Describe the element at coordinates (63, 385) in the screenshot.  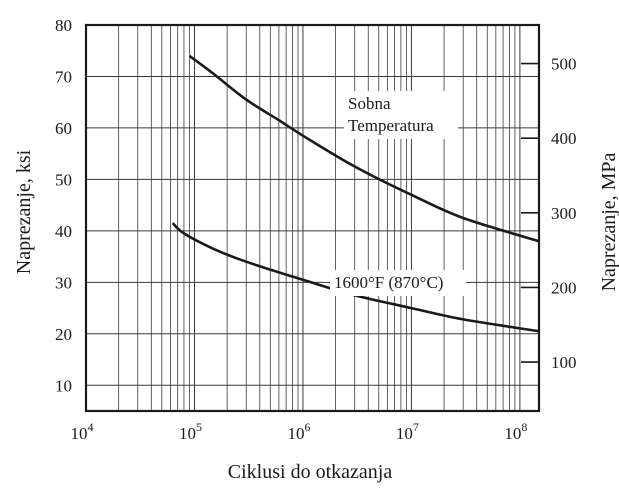
I see `y-tick-label-left: 10` at that location.